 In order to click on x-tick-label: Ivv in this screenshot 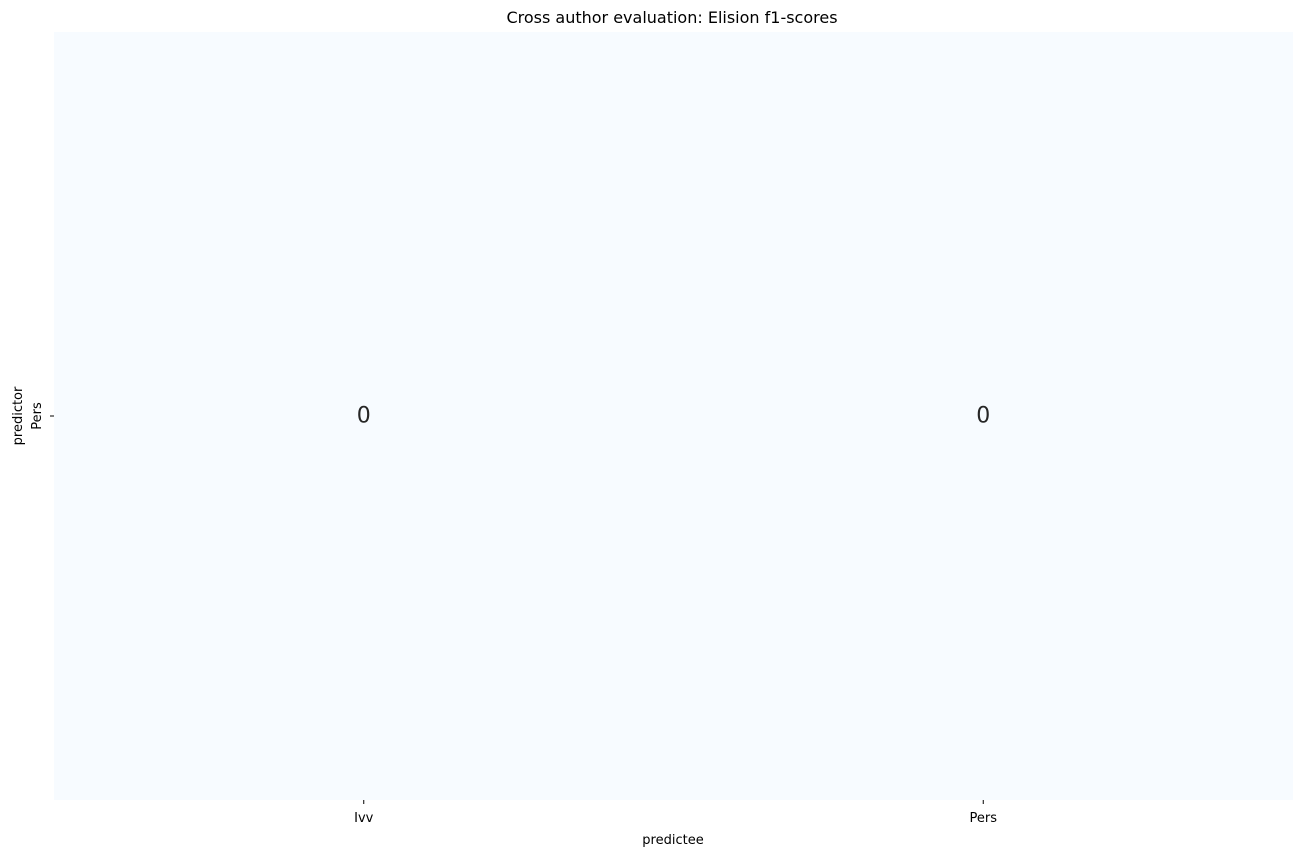, I will do `click(364, 818)`.